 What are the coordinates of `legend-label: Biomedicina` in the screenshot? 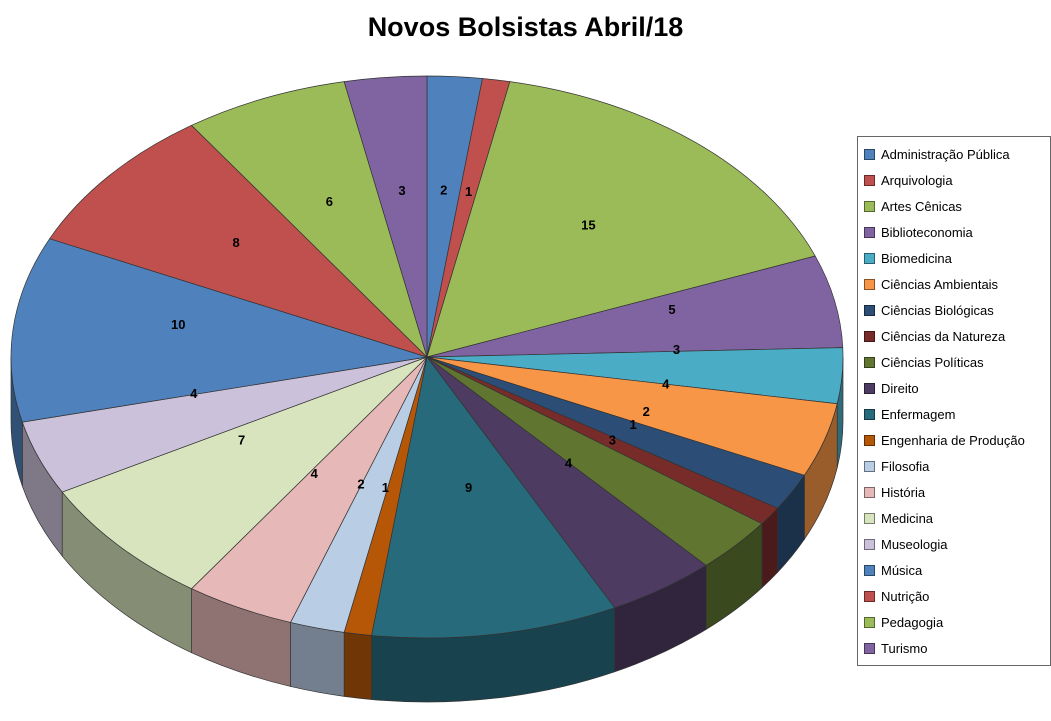 It's located at (916, 258).